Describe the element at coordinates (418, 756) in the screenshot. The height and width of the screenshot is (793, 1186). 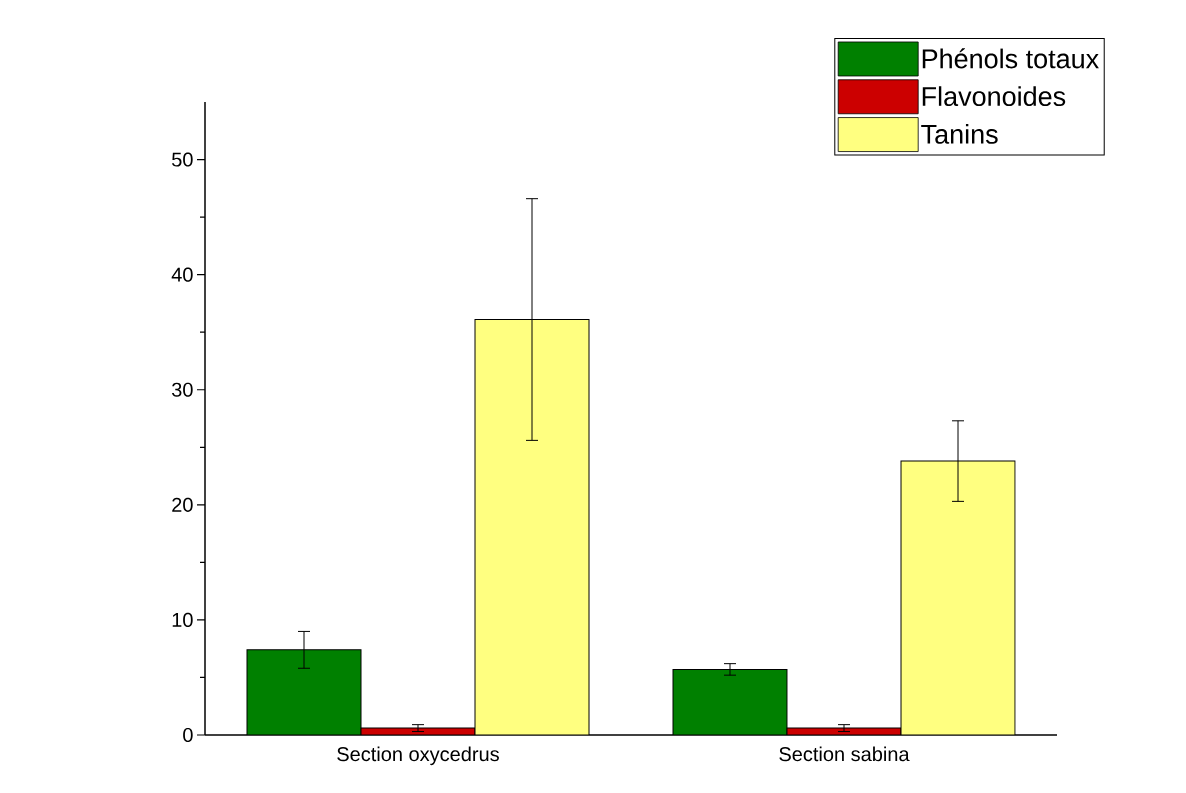
I see `x-tick-label: Section oxycedrus` at that location.